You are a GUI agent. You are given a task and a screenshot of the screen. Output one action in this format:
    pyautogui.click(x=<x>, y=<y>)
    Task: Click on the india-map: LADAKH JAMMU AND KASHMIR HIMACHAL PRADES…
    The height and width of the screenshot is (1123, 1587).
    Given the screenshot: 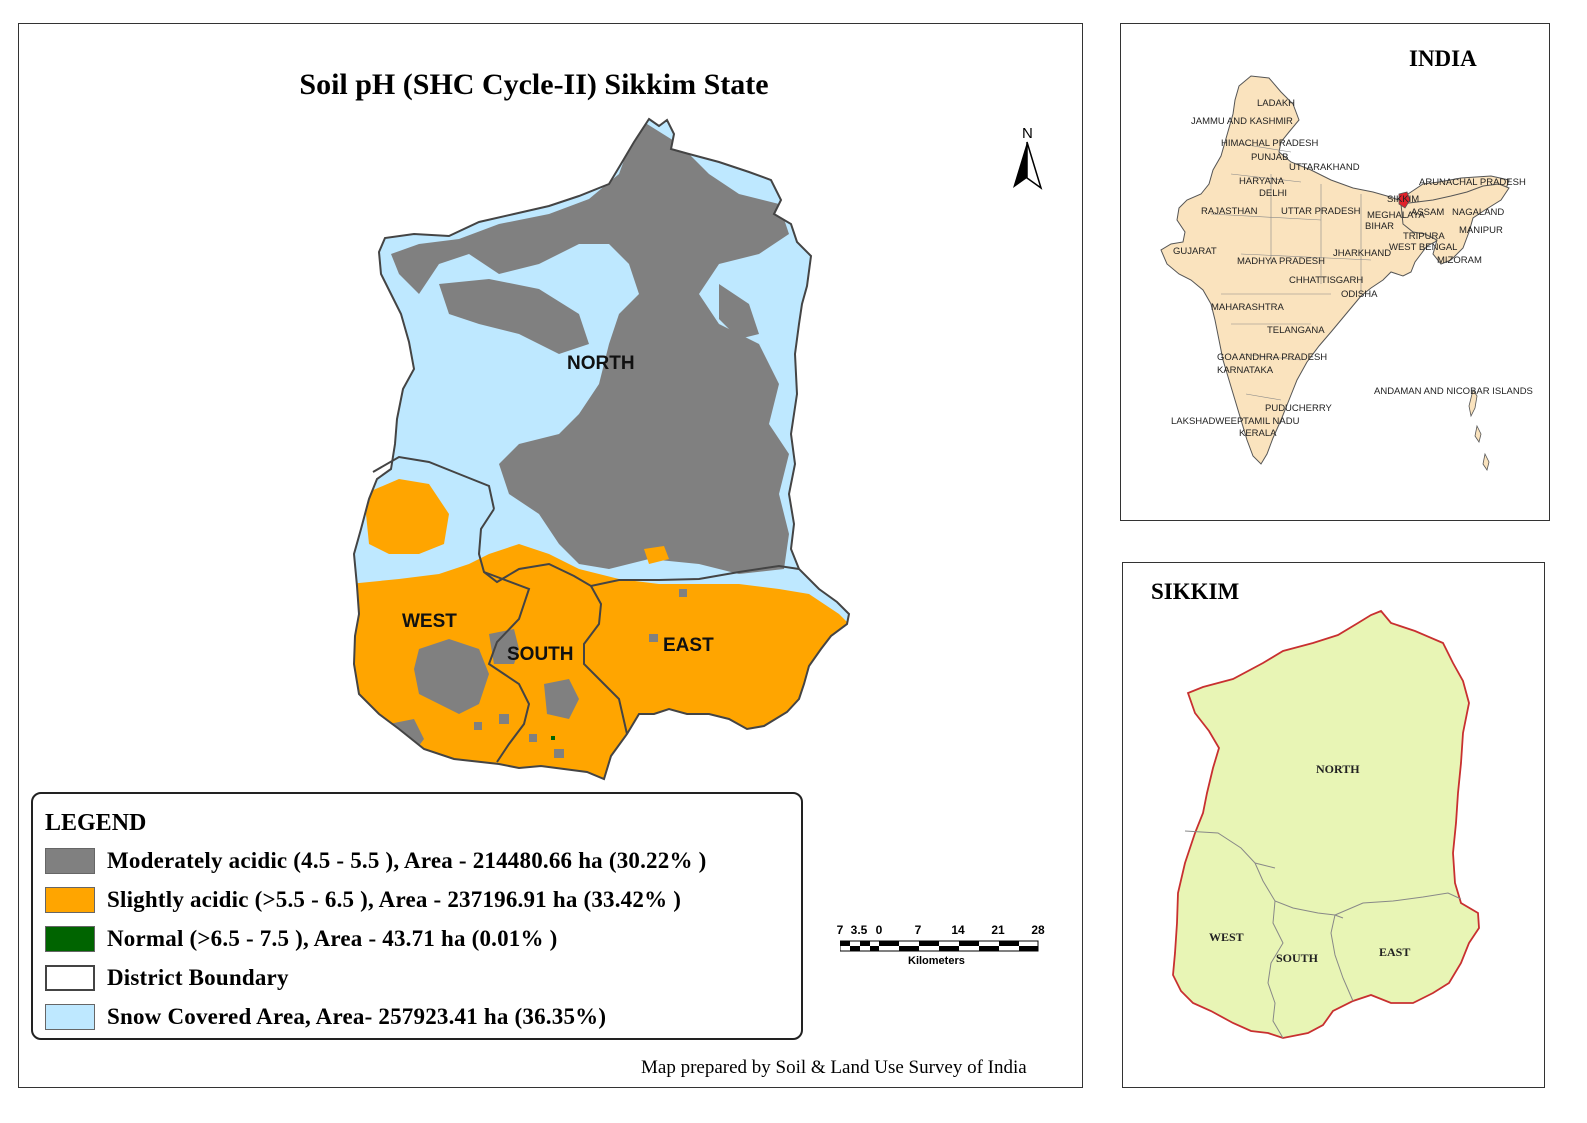 What is the action you would take?
    pyautogui.click(x=1346, y=273)
    